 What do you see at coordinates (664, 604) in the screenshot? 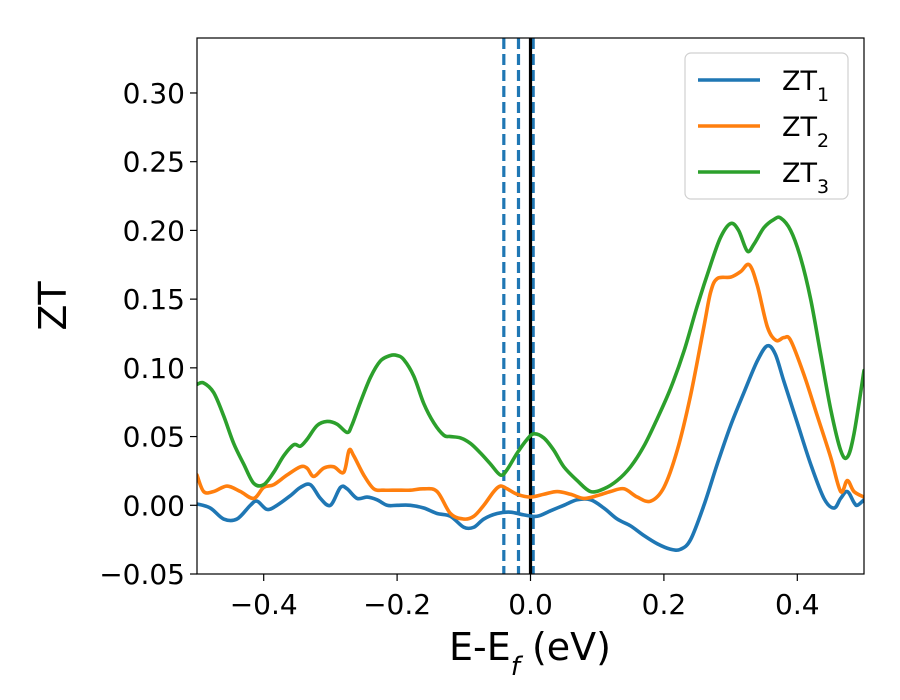
I see `x-tick-label: 0.2` at bounding box center [664, 604].